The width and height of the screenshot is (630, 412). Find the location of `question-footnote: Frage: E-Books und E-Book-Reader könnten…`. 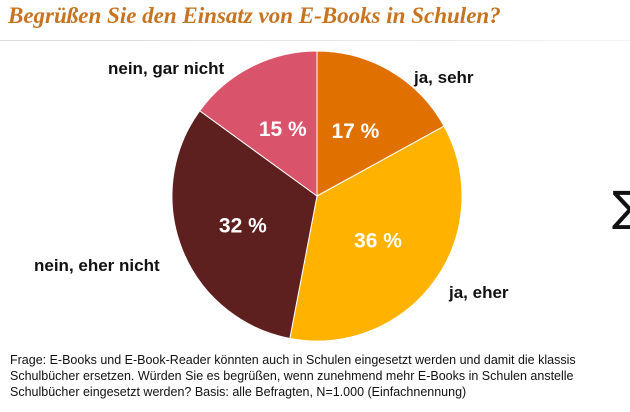

question-footnote: Frage: E-Books und E-Book-Reader könnten… is located at coordinates (320, 376).